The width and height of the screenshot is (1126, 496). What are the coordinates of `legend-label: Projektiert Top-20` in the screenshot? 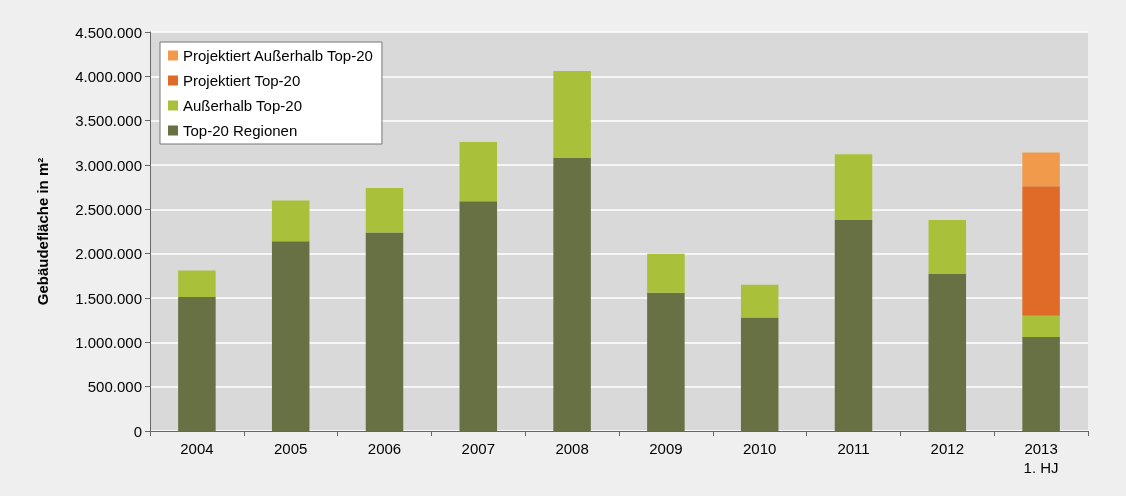 It's located at (242, 80).